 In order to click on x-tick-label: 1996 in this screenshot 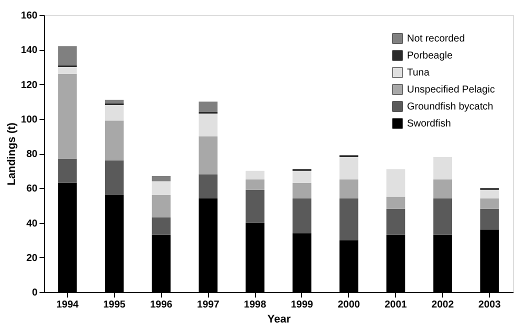, I will do `click(161, 305)`.